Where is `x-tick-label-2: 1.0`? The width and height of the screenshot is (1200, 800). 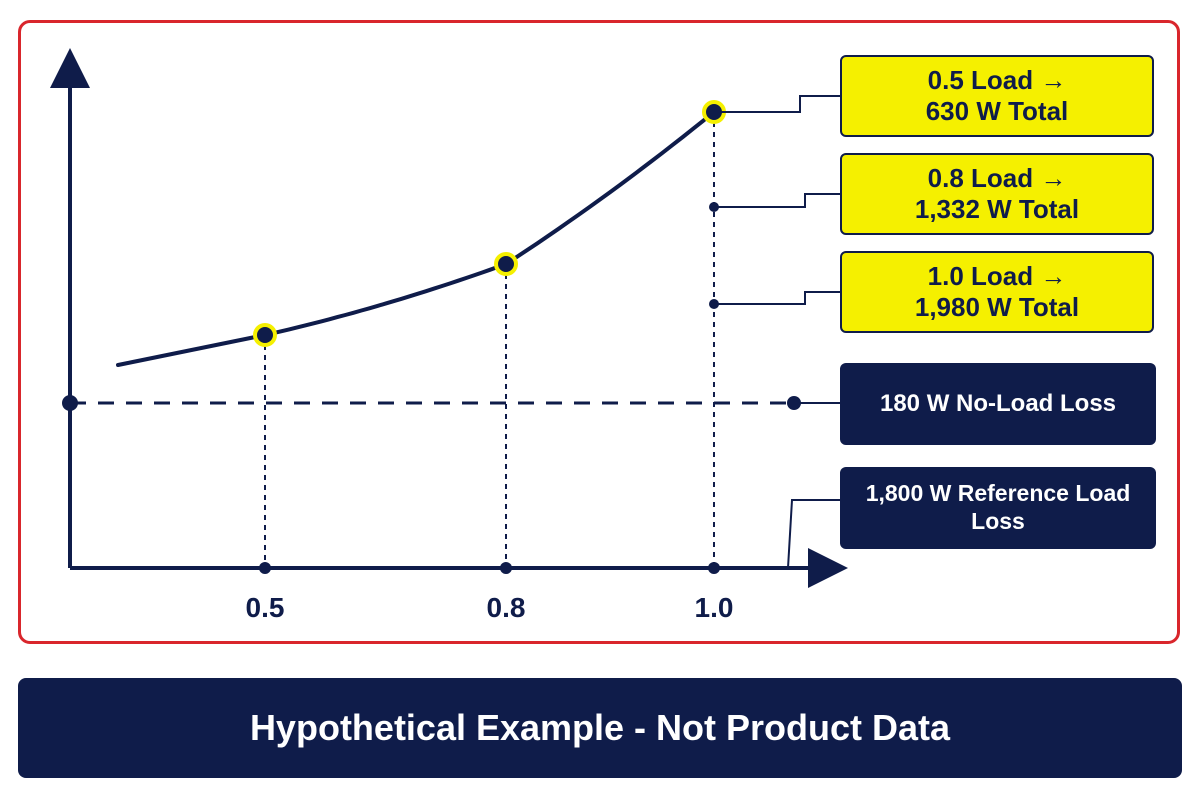 x-tick-label-2: 1.0 is located at coordinates (714, 607).